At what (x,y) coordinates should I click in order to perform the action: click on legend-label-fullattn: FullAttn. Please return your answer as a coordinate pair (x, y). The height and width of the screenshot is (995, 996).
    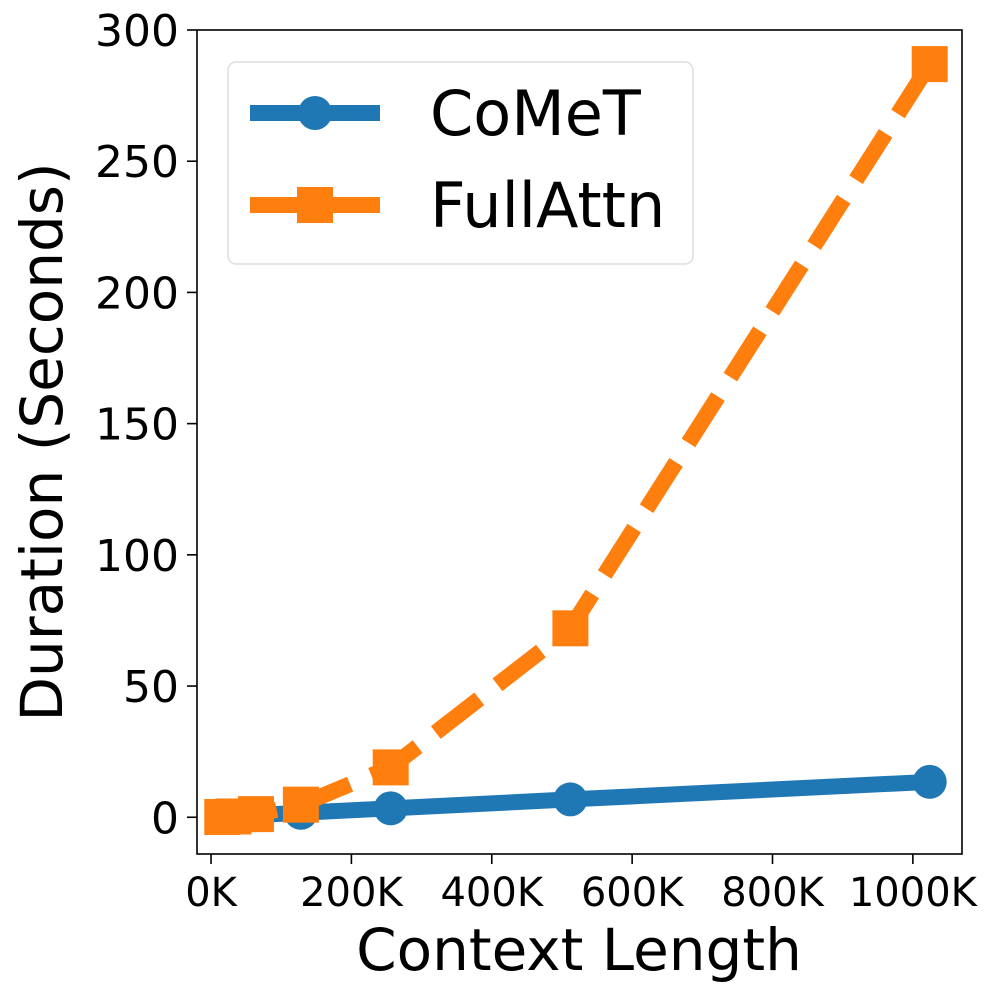
    Looking at the image, I should click on (547, 205).